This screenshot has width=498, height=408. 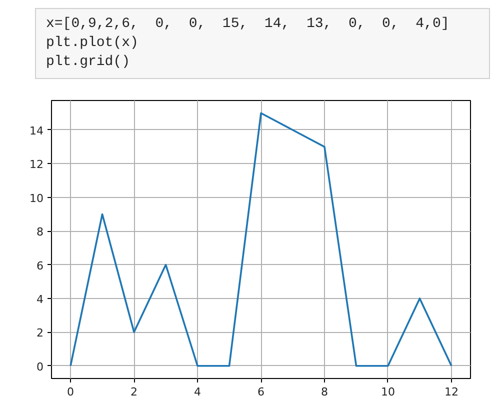 What do you see at coordinates (324, 392) in the screenshot?
I see `x-tick-label: 8` at bounding box center [324, 392].